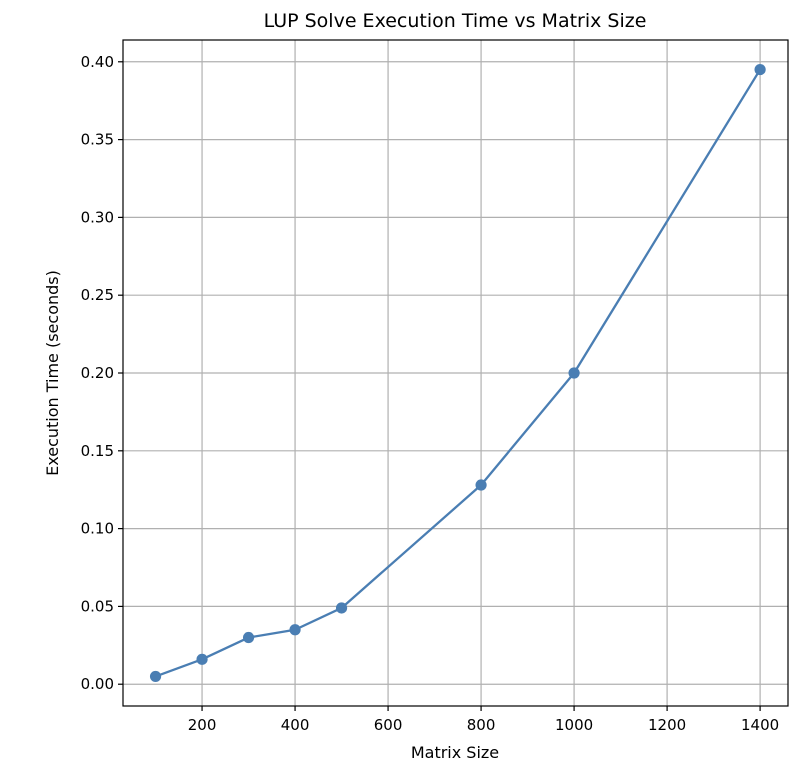 This screenshot has height=782, width=808. I want to click on x-axis-ticks: 200 400 600 800 1000 1200 1400, so click(483, 720).